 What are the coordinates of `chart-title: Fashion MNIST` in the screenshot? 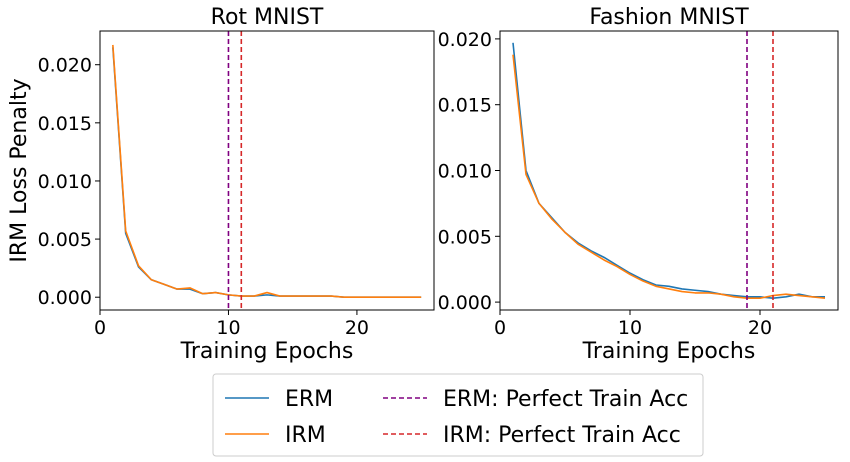 It's located at (669, 17).